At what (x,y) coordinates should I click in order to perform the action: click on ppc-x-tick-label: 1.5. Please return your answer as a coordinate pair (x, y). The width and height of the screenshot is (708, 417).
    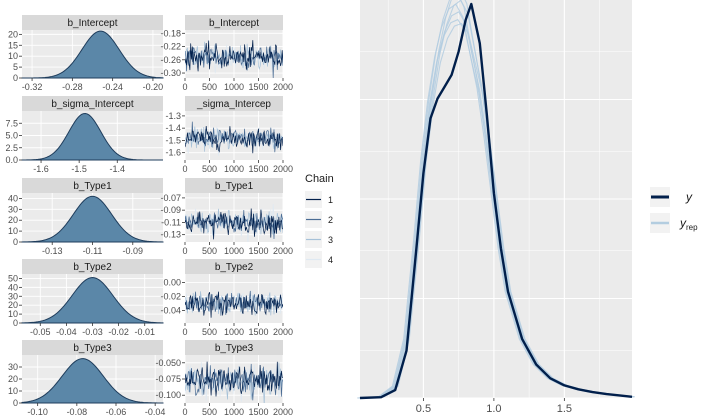
    Looking at the image, I should click on (564, 409).